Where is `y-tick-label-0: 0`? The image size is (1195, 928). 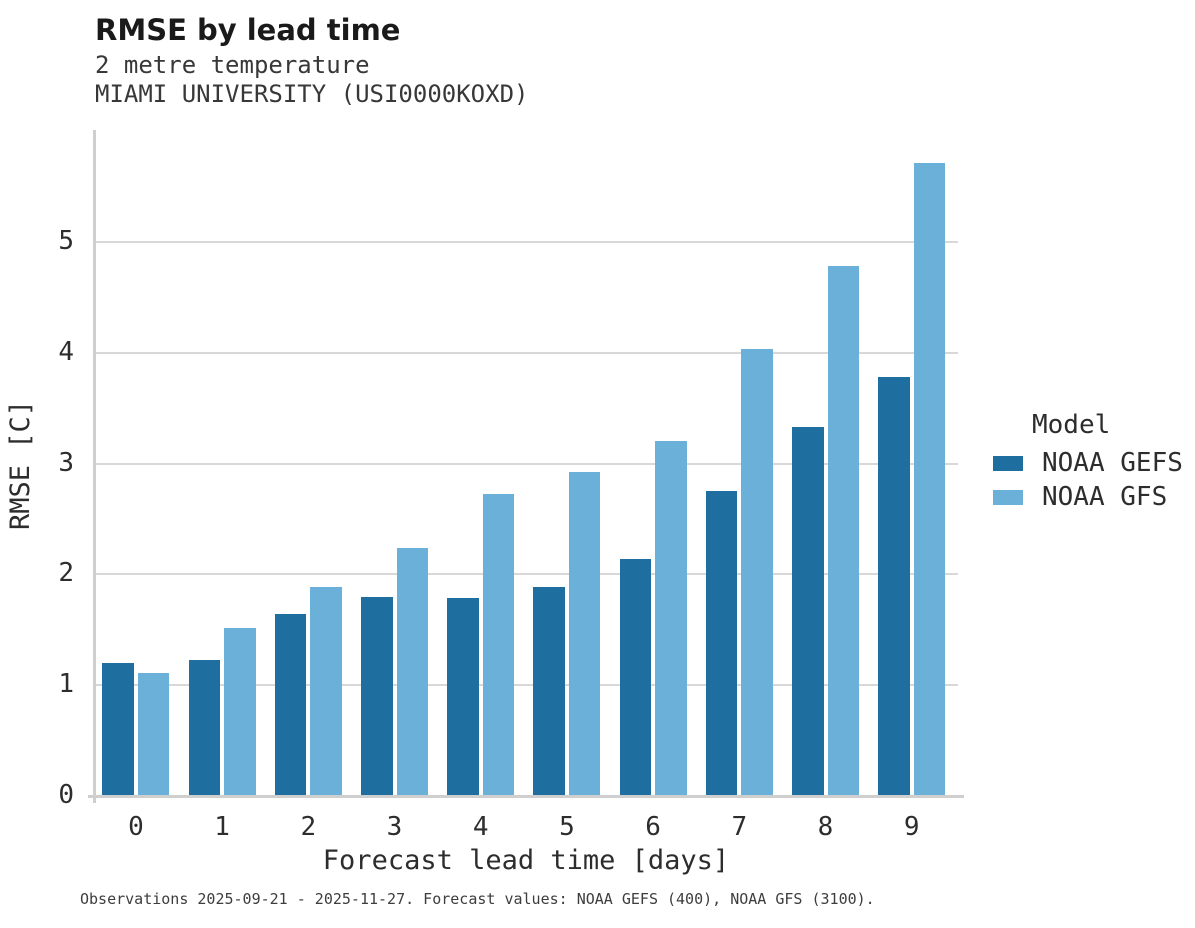 y-tick-label-0: 0 is located at coordinates (66, 795).